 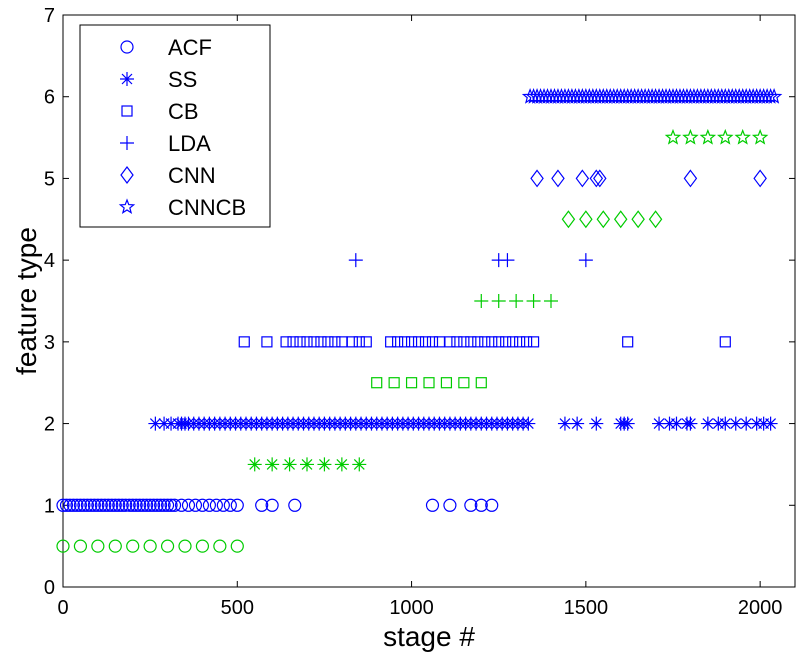 I want to click on legend-marker-ss, so click(x=127, y=79).